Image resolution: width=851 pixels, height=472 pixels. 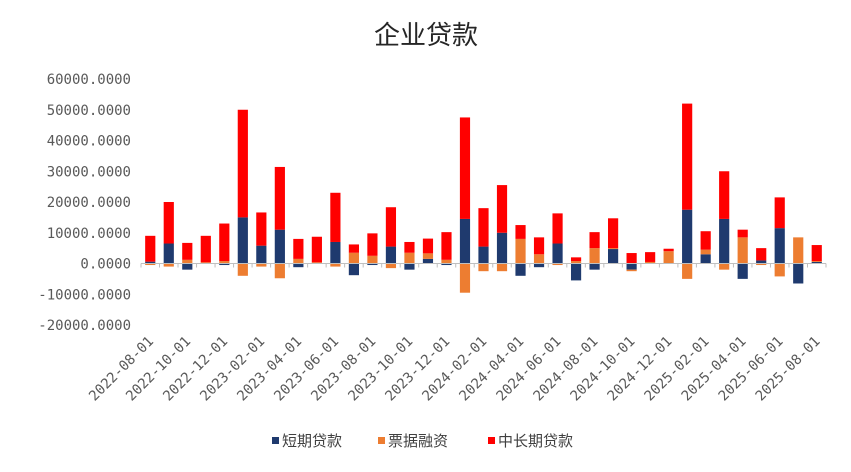 What do you see at coordinates (312, 441) in the screenshot?
I see `legend-label: 短期贷款` at bounding box center [312, 441].